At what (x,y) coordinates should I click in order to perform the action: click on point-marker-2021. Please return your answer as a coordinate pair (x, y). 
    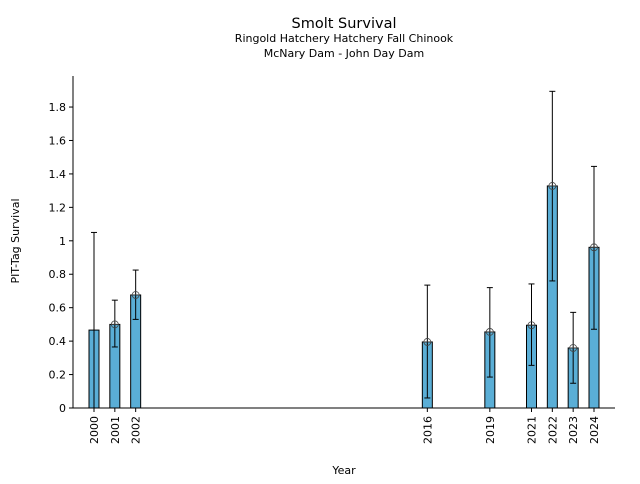
    Looking at the image, I should click on (531, 325).